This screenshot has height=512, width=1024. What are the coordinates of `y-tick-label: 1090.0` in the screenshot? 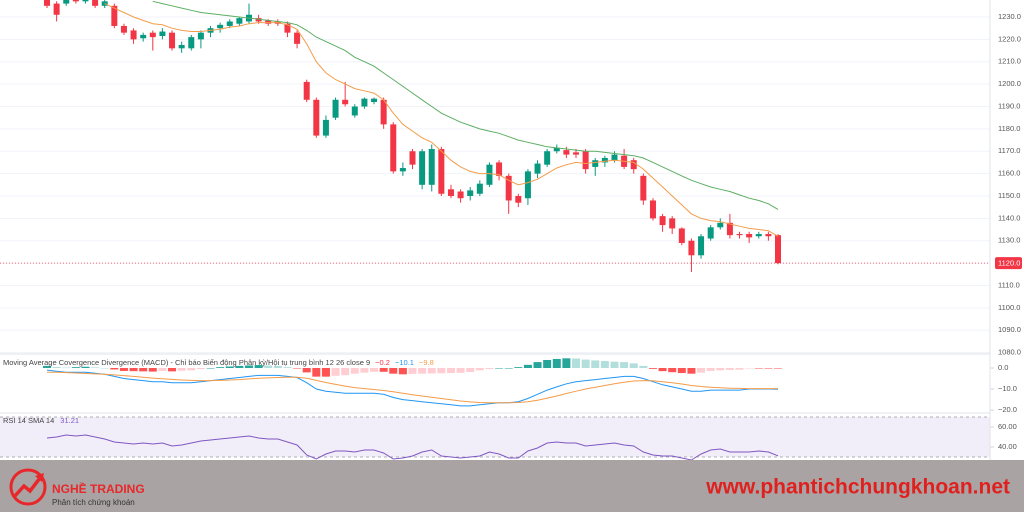 It's located at (1009, 329).